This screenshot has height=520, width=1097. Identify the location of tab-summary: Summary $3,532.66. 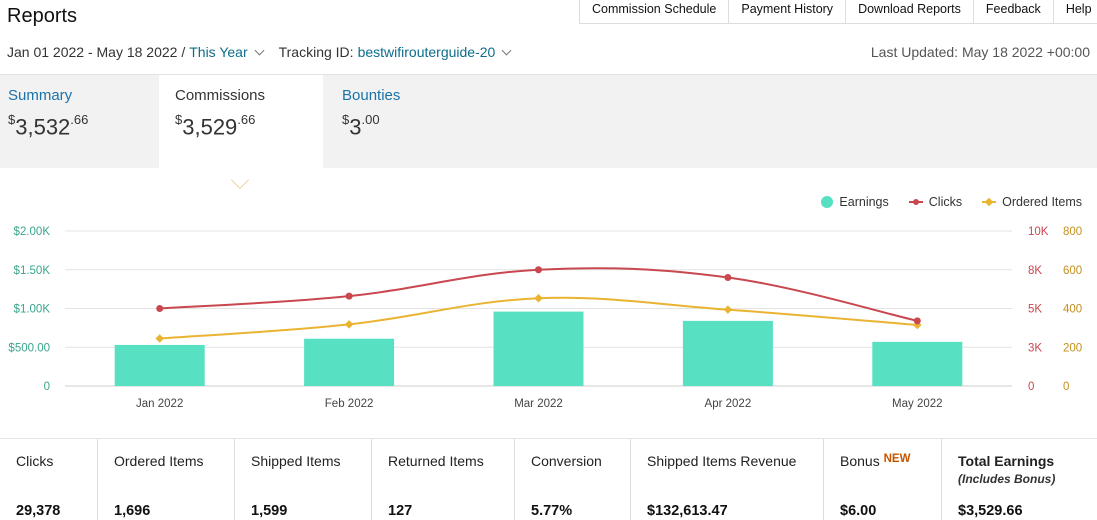
(48, 122).